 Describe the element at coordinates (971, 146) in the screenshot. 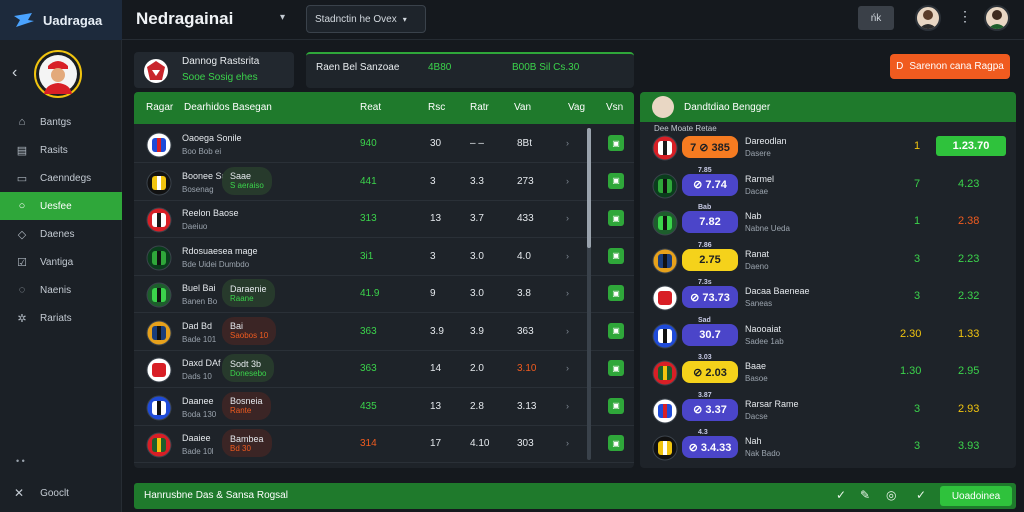

I see `highlight-odds: 1.23.70` at that location.